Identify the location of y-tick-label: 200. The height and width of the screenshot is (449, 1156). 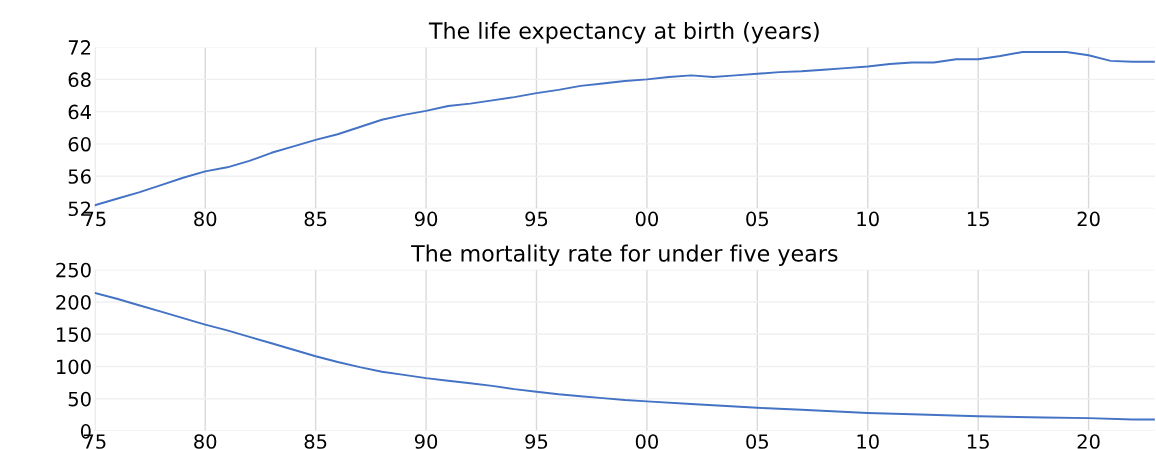
(73, 302).